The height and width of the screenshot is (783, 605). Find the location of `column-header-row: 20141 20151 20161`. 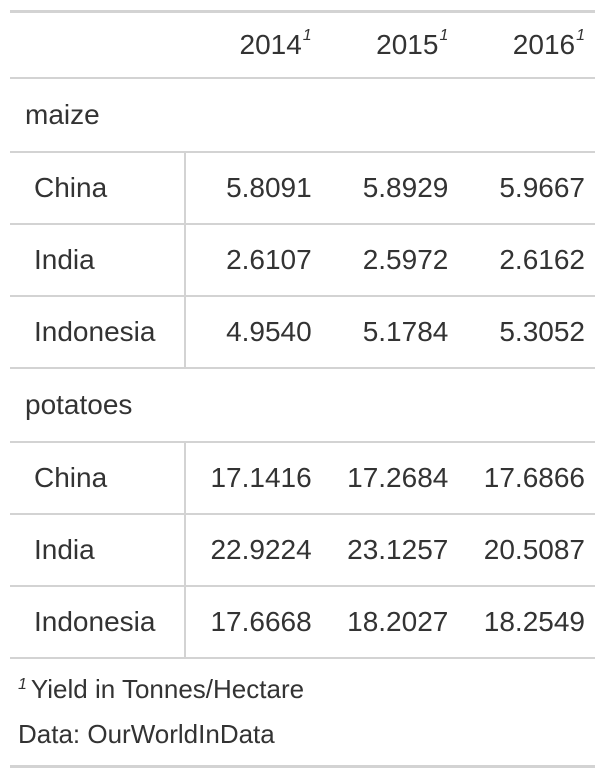

column-header-row: 20141 20151 20161 is located at coordinates (302, 45).